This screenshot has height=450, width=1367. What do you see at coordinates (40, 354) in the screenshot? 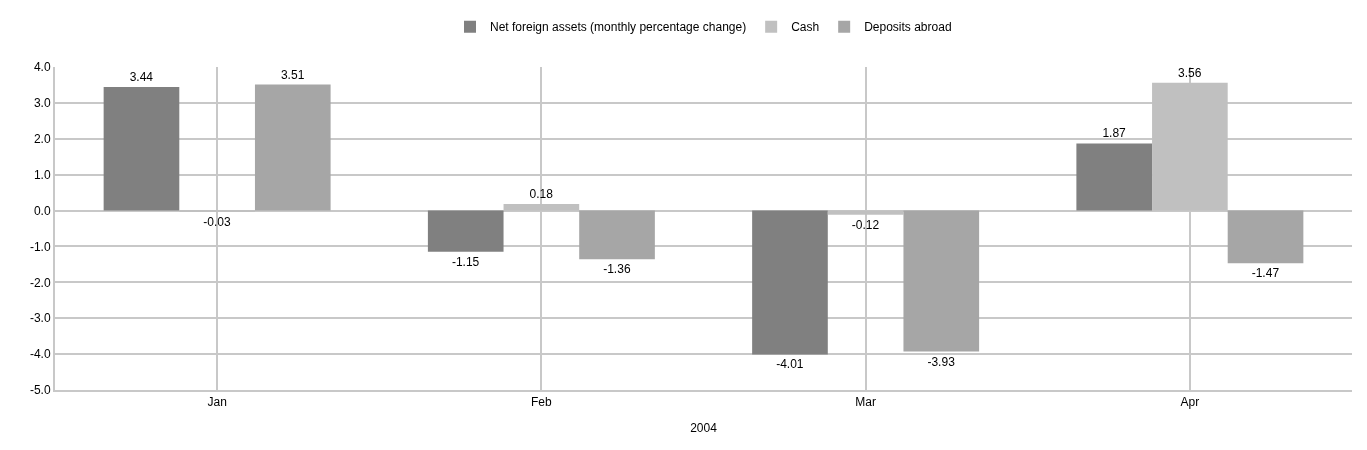
I see `y-tick-label: -4.0` at bounding box center [40, 354].